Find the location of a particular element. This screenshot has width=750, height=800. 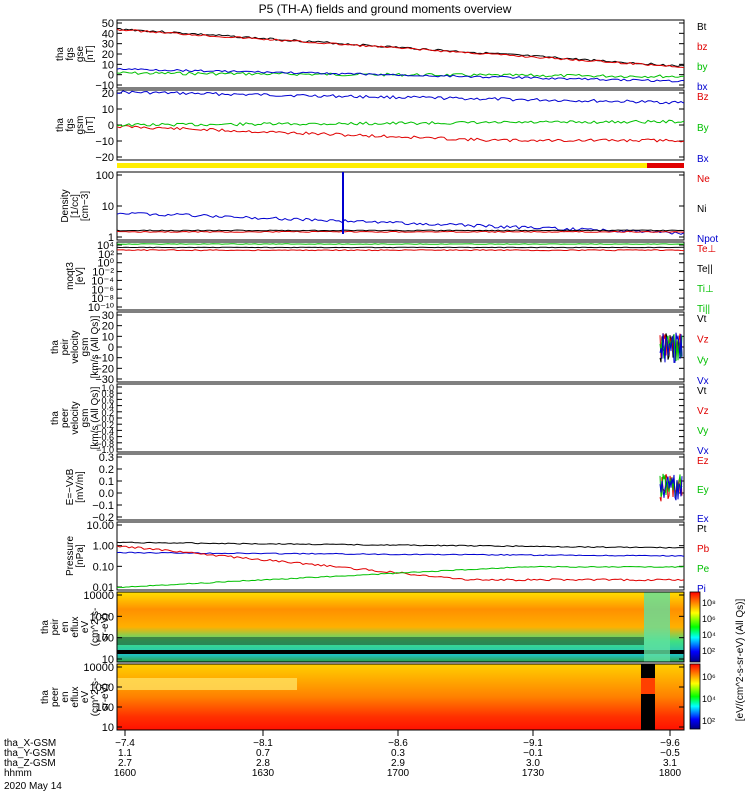

footer-value: 2.9 is located at coordinates (398, 763).